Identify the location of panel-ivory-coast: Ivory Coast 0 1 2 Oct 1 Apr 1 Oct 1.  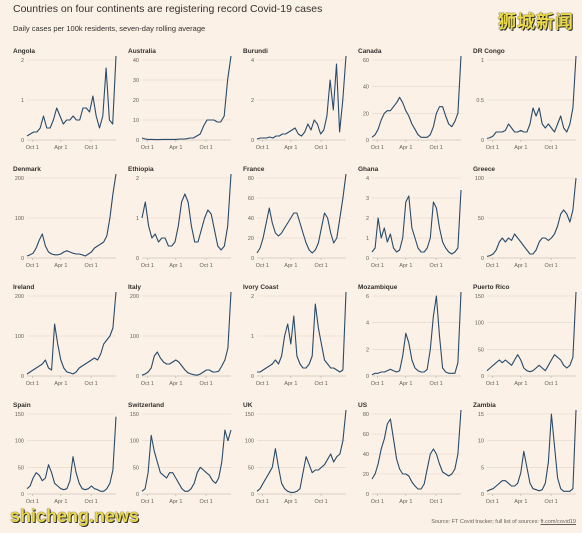
(295, 335).